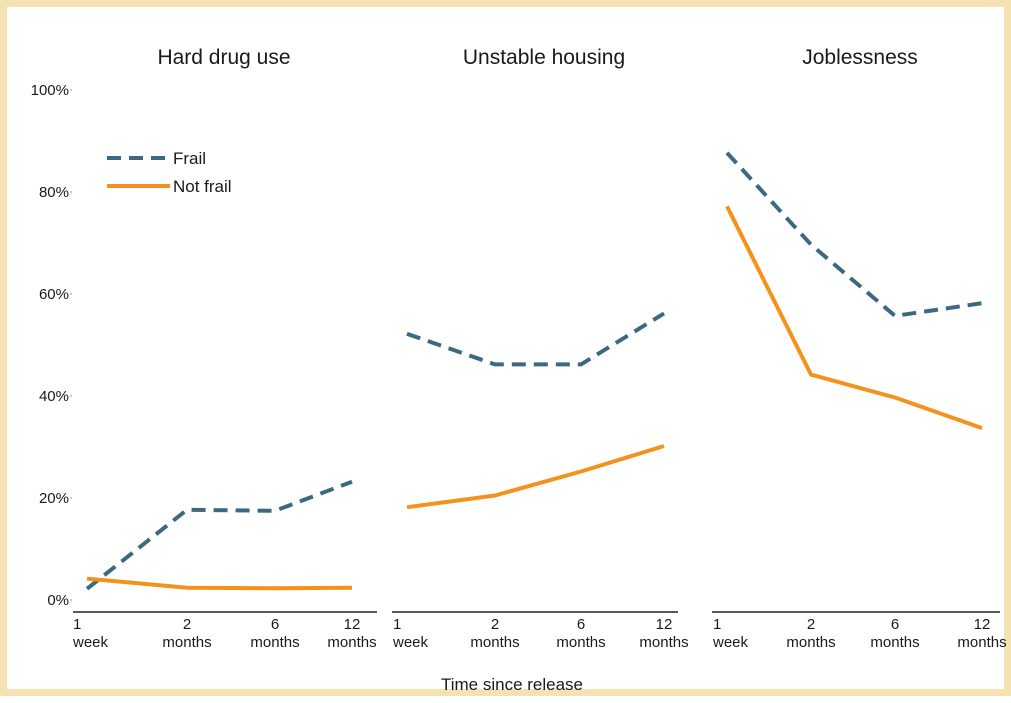 The width and height of the screenshot is (1011, 703). I want to click on y-tick-label: 100%, so click(50, 90).